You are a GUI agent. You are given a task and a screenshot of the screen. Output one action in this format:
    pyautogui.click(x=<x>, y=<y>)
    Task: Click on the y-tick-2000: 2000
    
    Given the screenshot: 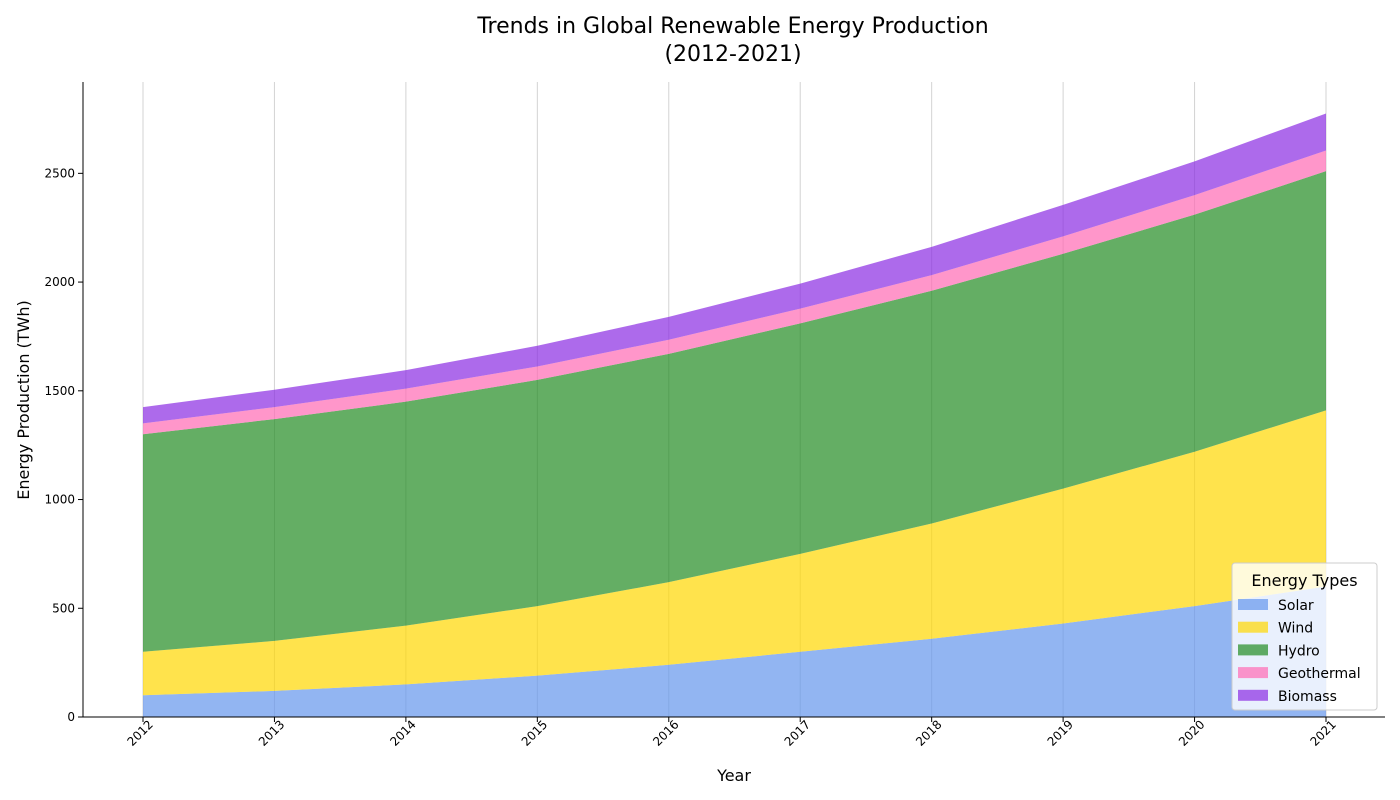 What is the action you would take?
    pyautogui.click(x=63, y=282)
    